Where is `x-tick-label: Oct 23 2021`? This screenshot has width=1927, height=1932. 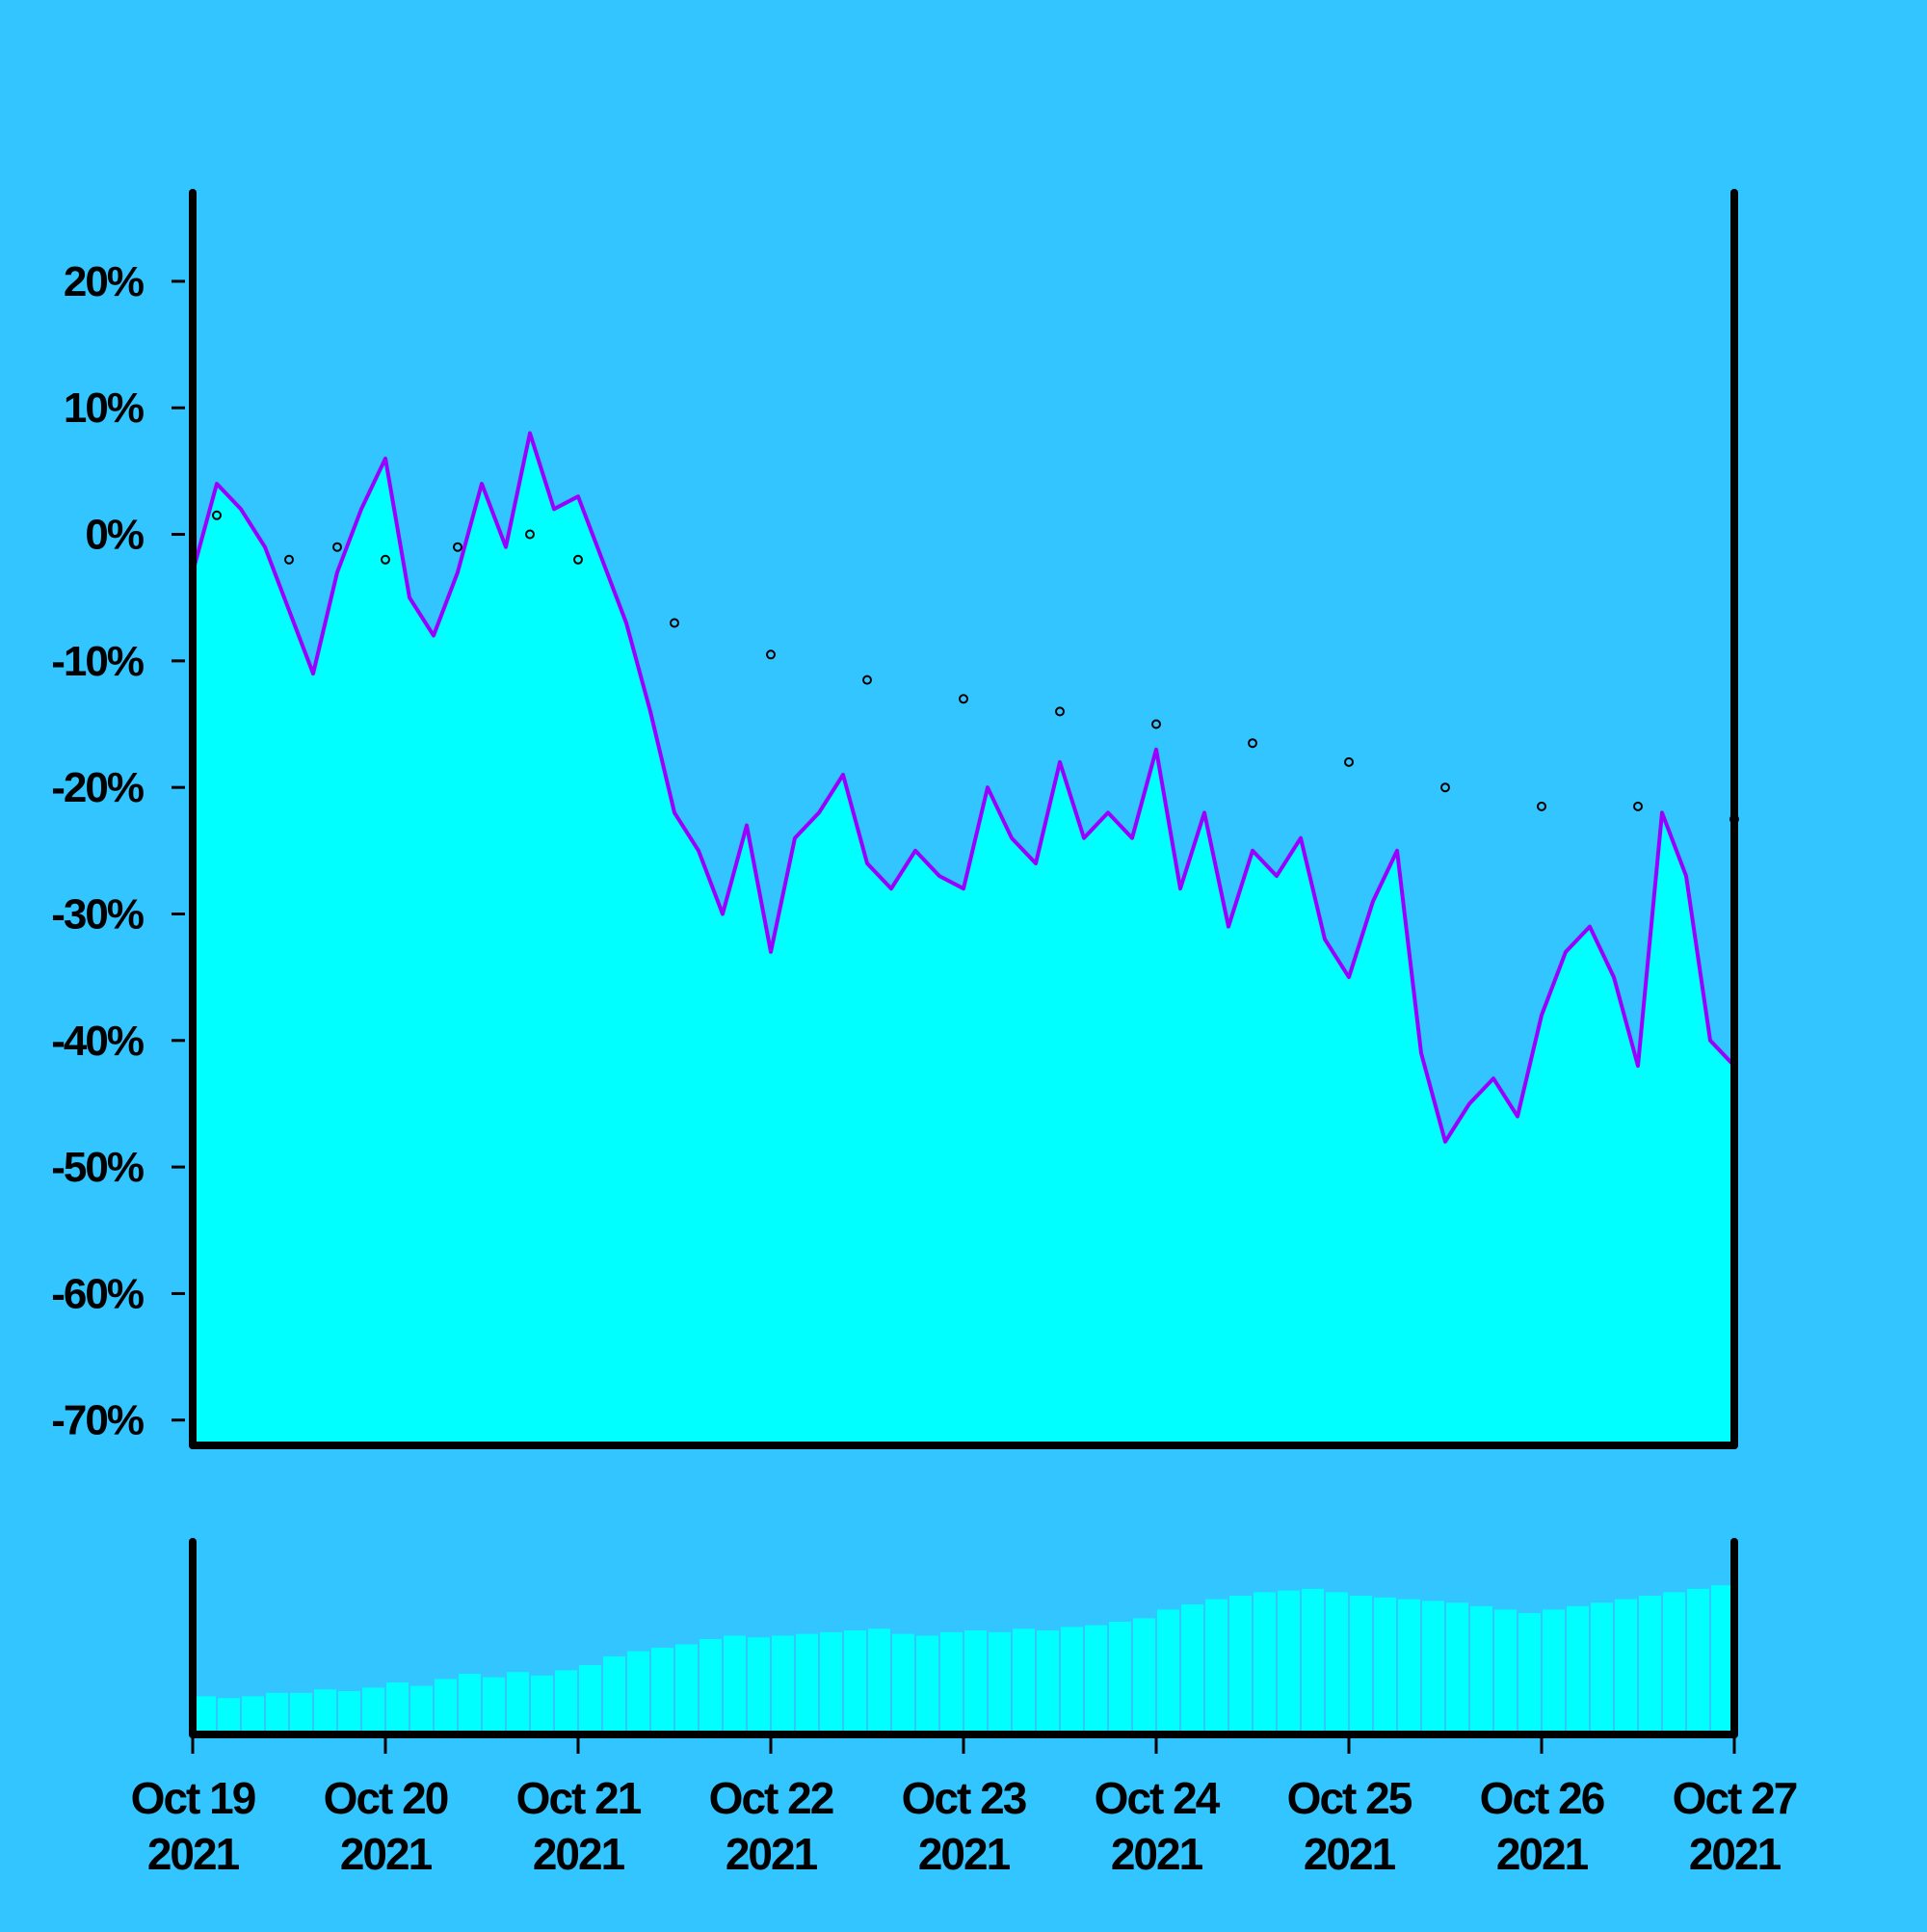 x-tick-label: Oct 23 2021 is located at coordinates (964, 1826).